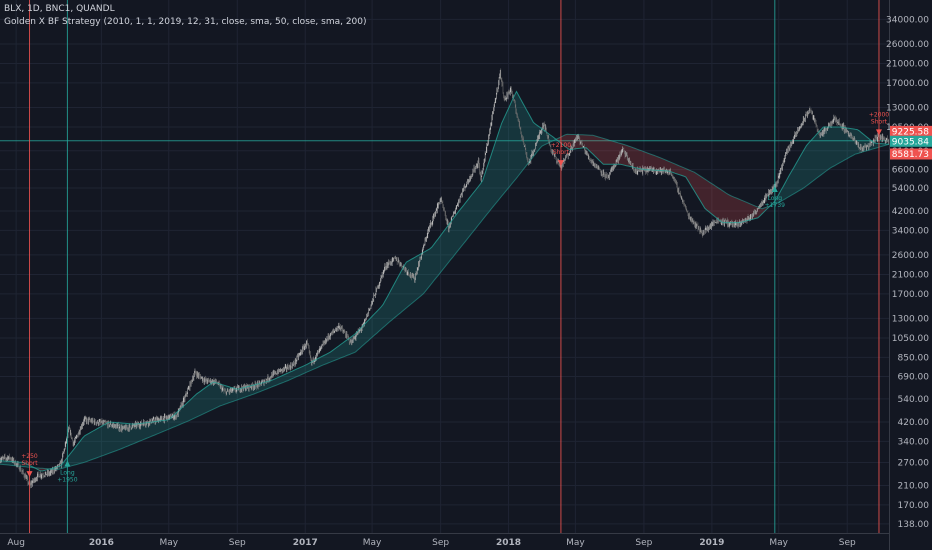 This screenshot has height=550, width=932. I want to click on x-tick-label: 2018, so click(508, 543).